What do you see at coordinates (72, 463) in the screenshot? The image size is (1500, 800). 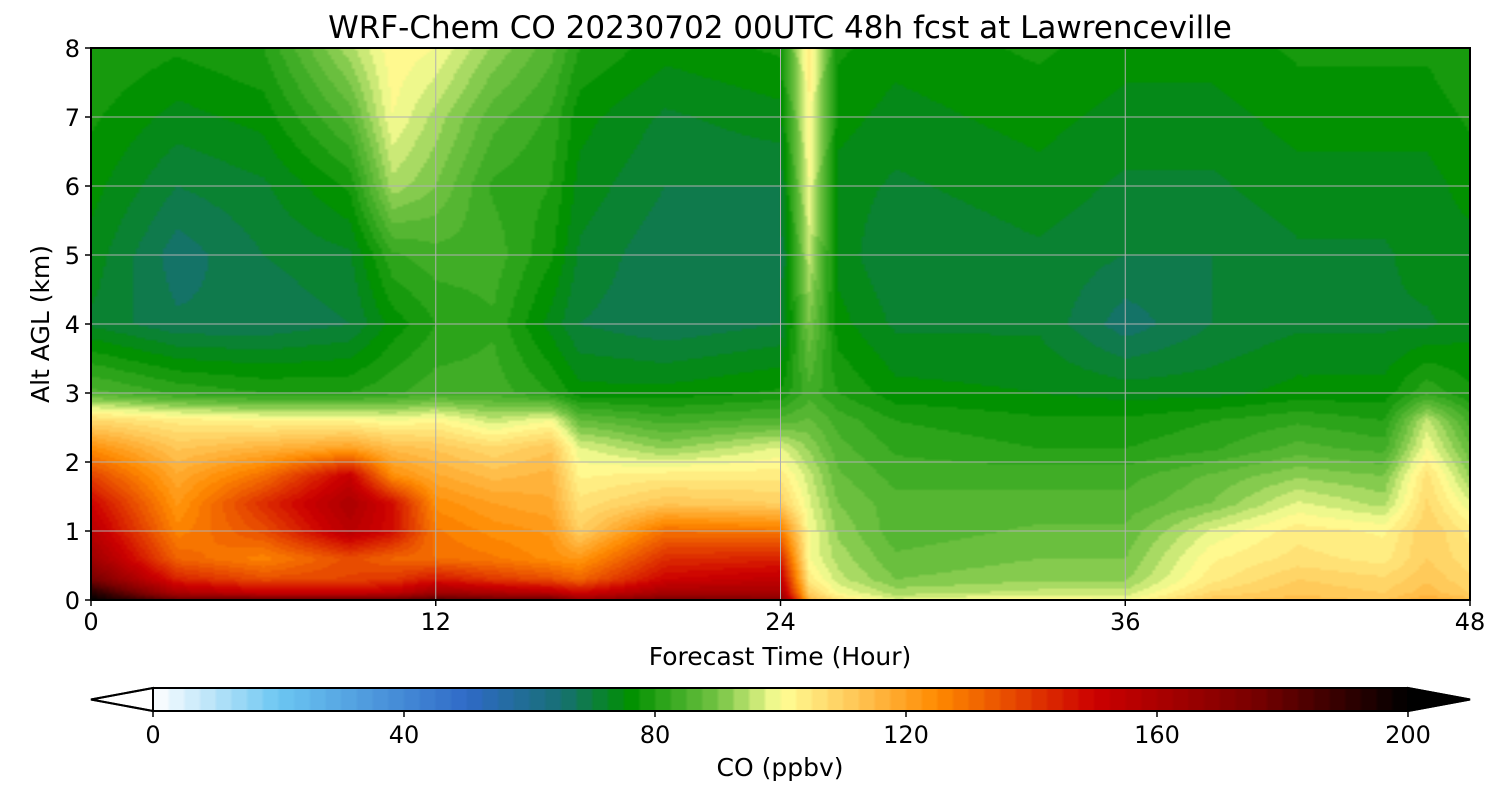 I see `y-tick-label: 2` at bounding box center [72, 463].